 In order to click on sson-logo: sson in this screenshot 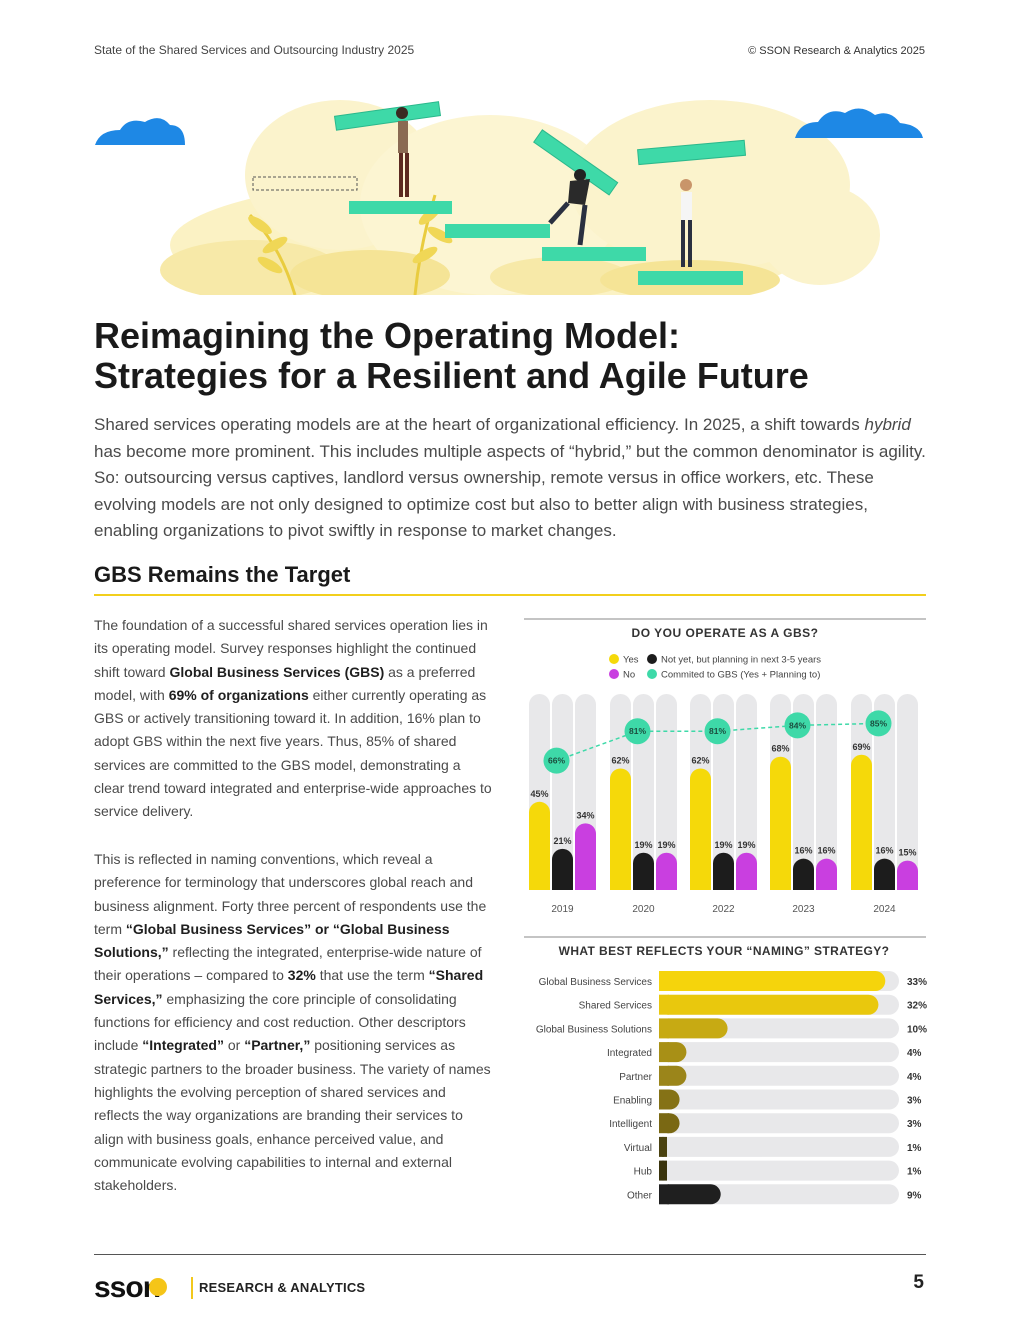, I will do `click(130, 1287)`.